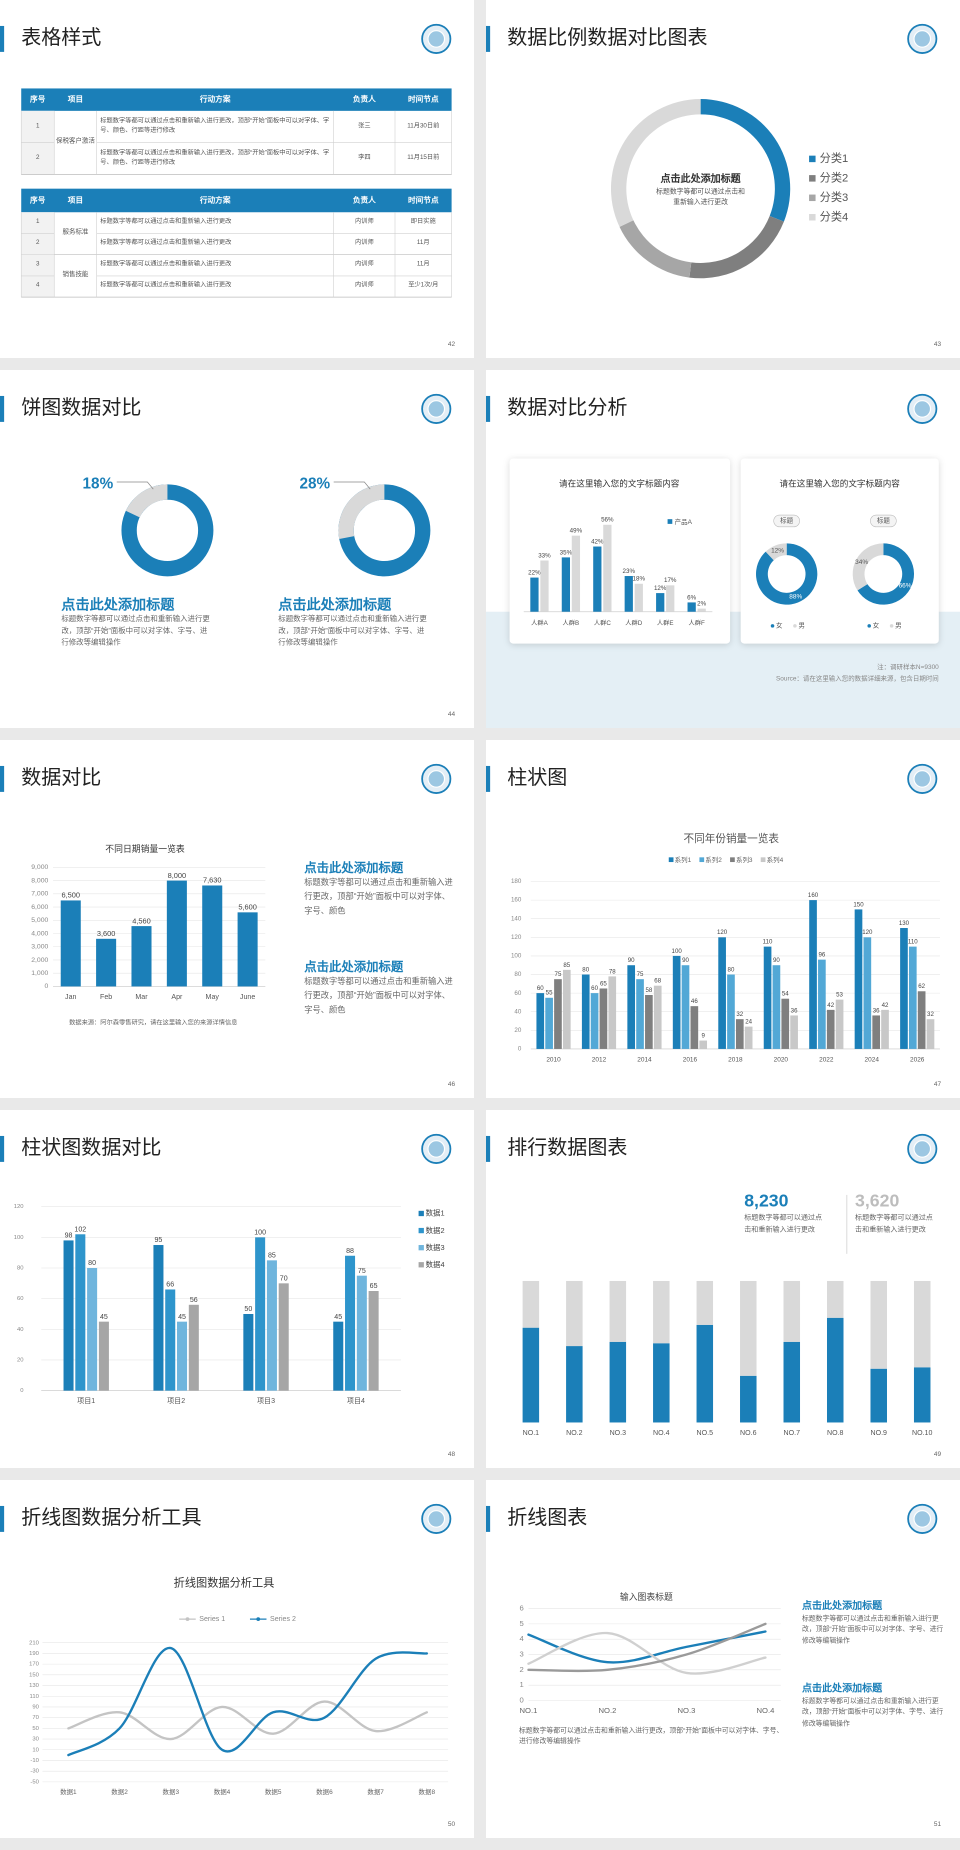 The height and width of the screenshot is (1850, 960). I want to click on bar-value-label: 95, so click(159, 1240).